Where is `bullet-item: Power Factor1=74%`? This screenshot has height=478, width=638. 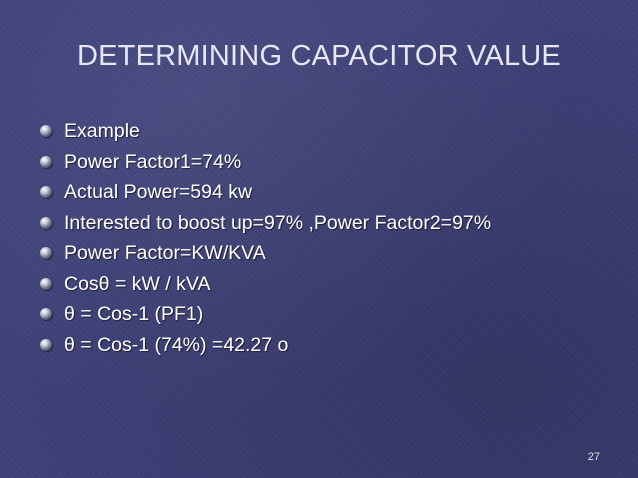 bullet-item: Power Factor1=74% is located at coordinates (265, 162).